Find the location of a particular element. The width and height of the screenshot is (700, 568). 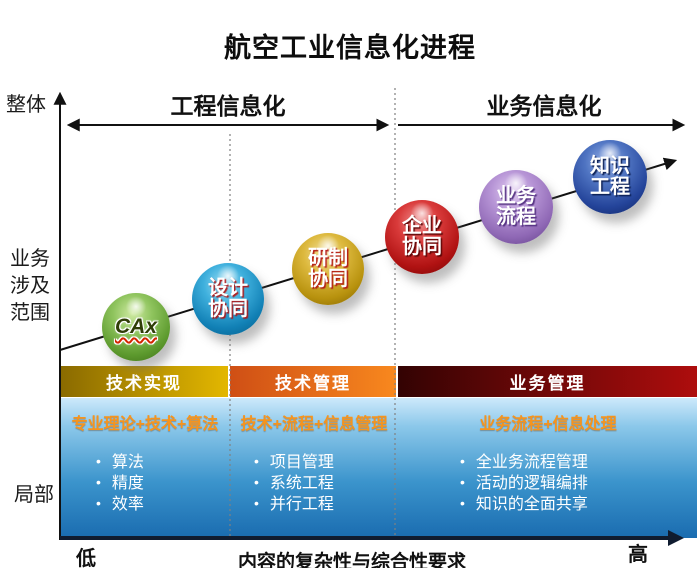

y-axis-bottom-label: 局部 is located at coordinates (34, 495).